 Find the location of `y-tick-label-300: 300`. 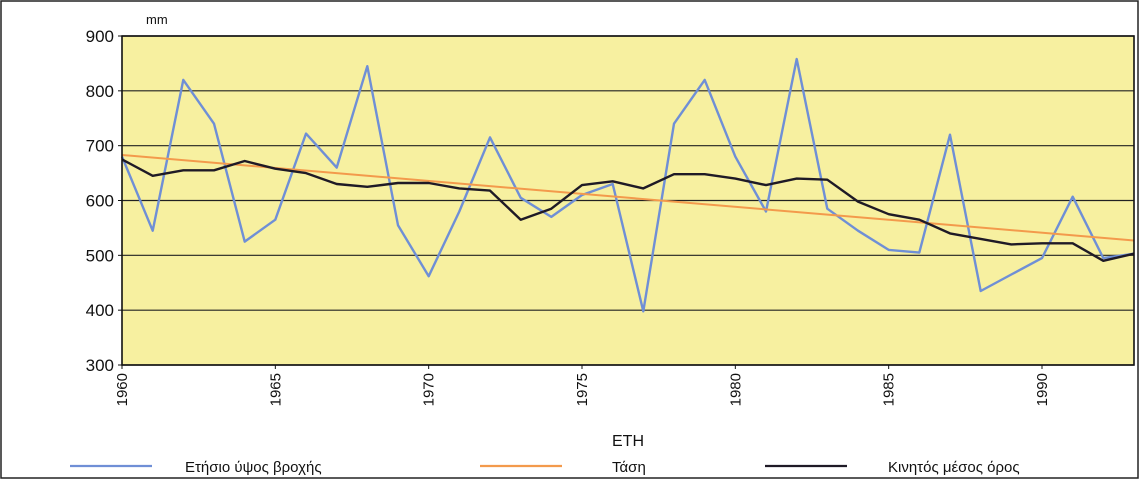

y-tick-label-300: 300 is located at coordinates (100, 365).